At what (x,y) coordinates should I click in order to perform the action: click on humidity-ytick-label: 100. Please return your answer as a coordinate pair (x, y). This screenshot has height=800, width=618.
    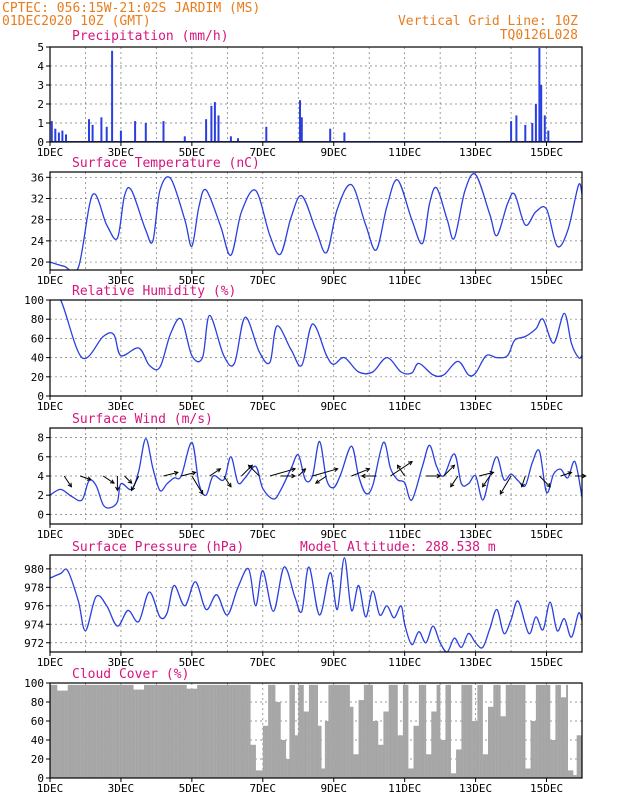
    Looking at the image, I should click on (34, 300).